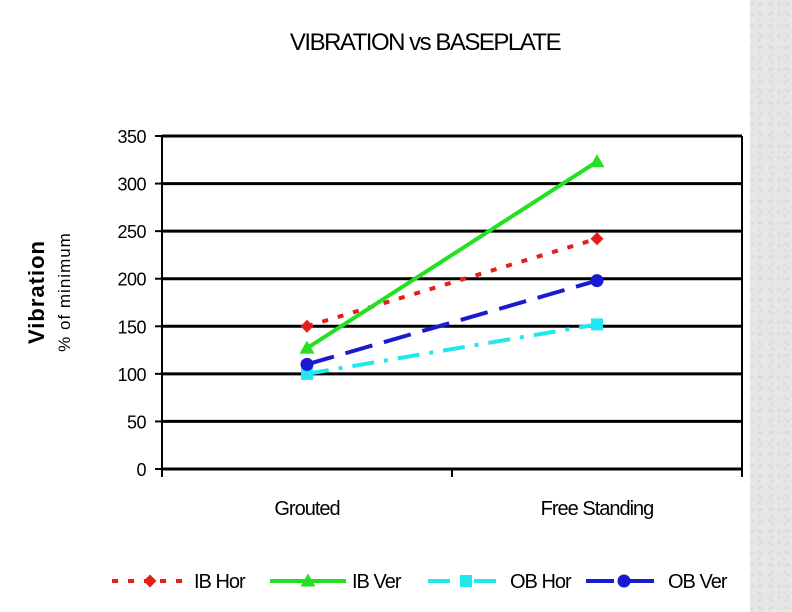  Describe the element at coordinates (150, 581) in the screenshot. I see `legend-marker-ib-hor` at that location.